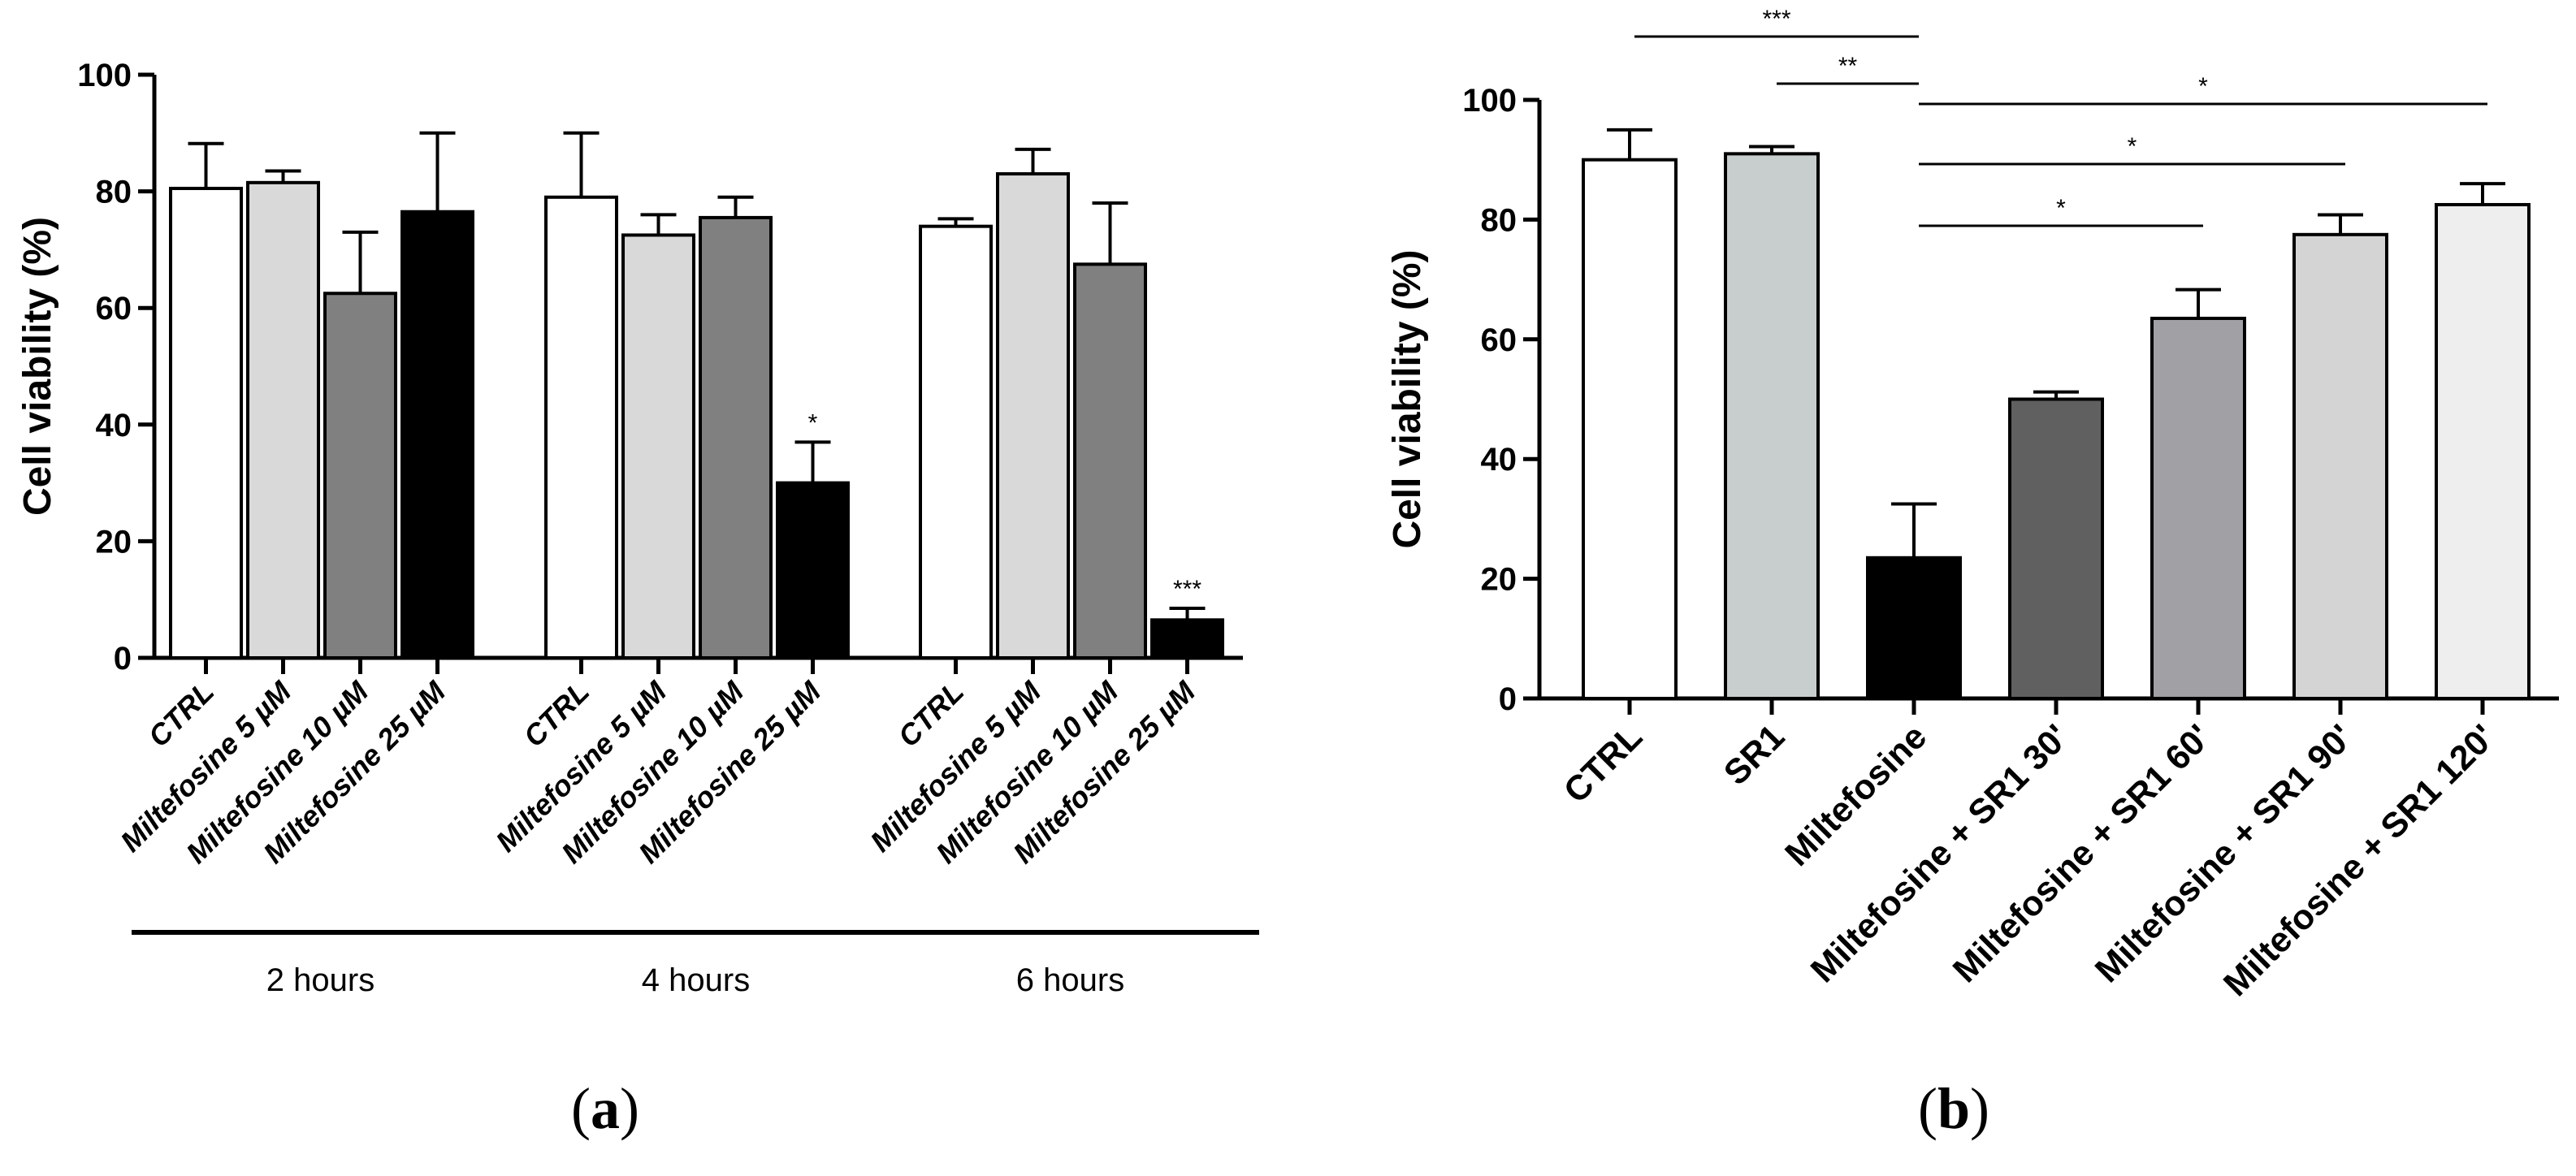 This screenshot has height=1176, width=2576. What do you see at coordinates (114, 542) in the screenshot?
I see `a-y-tick-label: 20` at bounding box center [114, 542].